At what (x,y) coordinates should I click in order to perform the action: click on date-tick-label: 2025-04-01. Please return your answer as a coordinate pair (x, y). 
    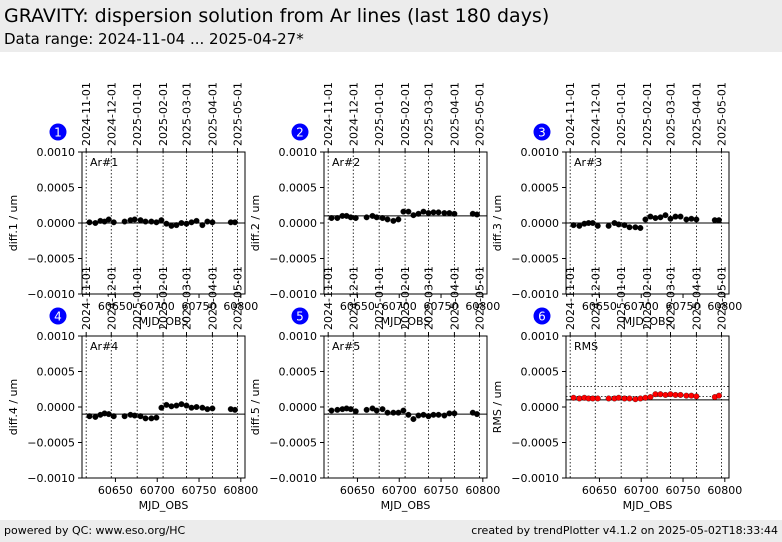
    Looking at the image, I should click on (696, 114).